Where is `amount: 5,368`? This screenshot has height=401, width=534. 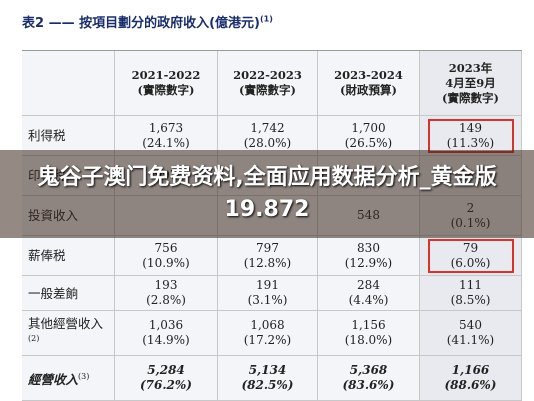 amount: 5,368 is located at coordinates (368, 370).